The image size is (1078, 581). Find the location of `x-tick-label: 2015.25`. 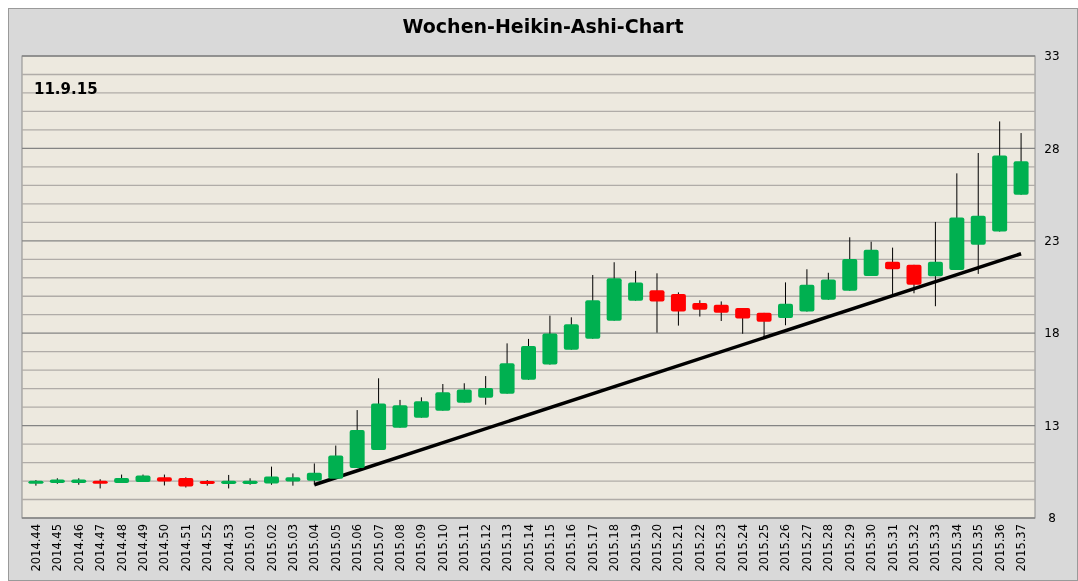

x-tick-label: 2015.25 is located at coordinates (764, 548).